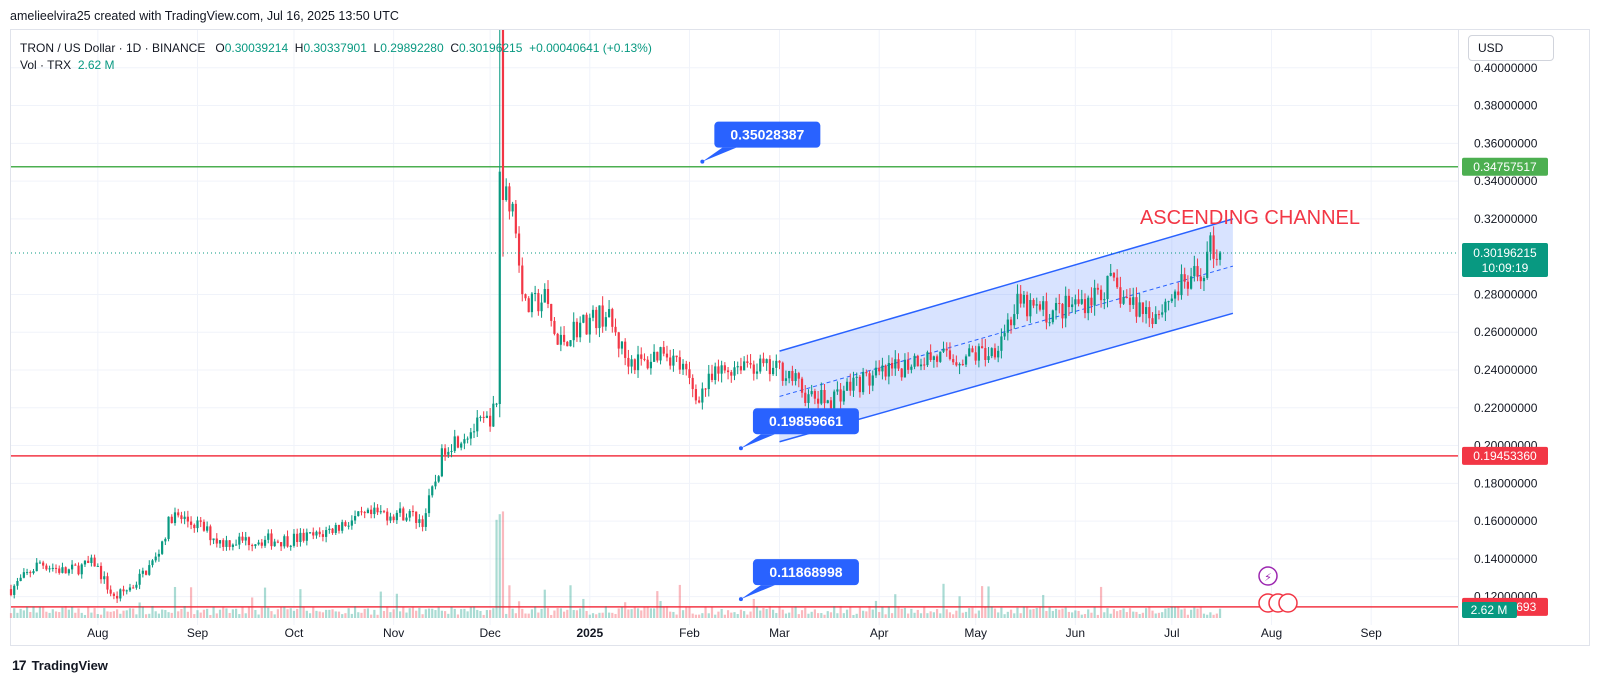 The image size is (1600, 699). I want to click on x-tick-label: Dec, so click(489, 633).